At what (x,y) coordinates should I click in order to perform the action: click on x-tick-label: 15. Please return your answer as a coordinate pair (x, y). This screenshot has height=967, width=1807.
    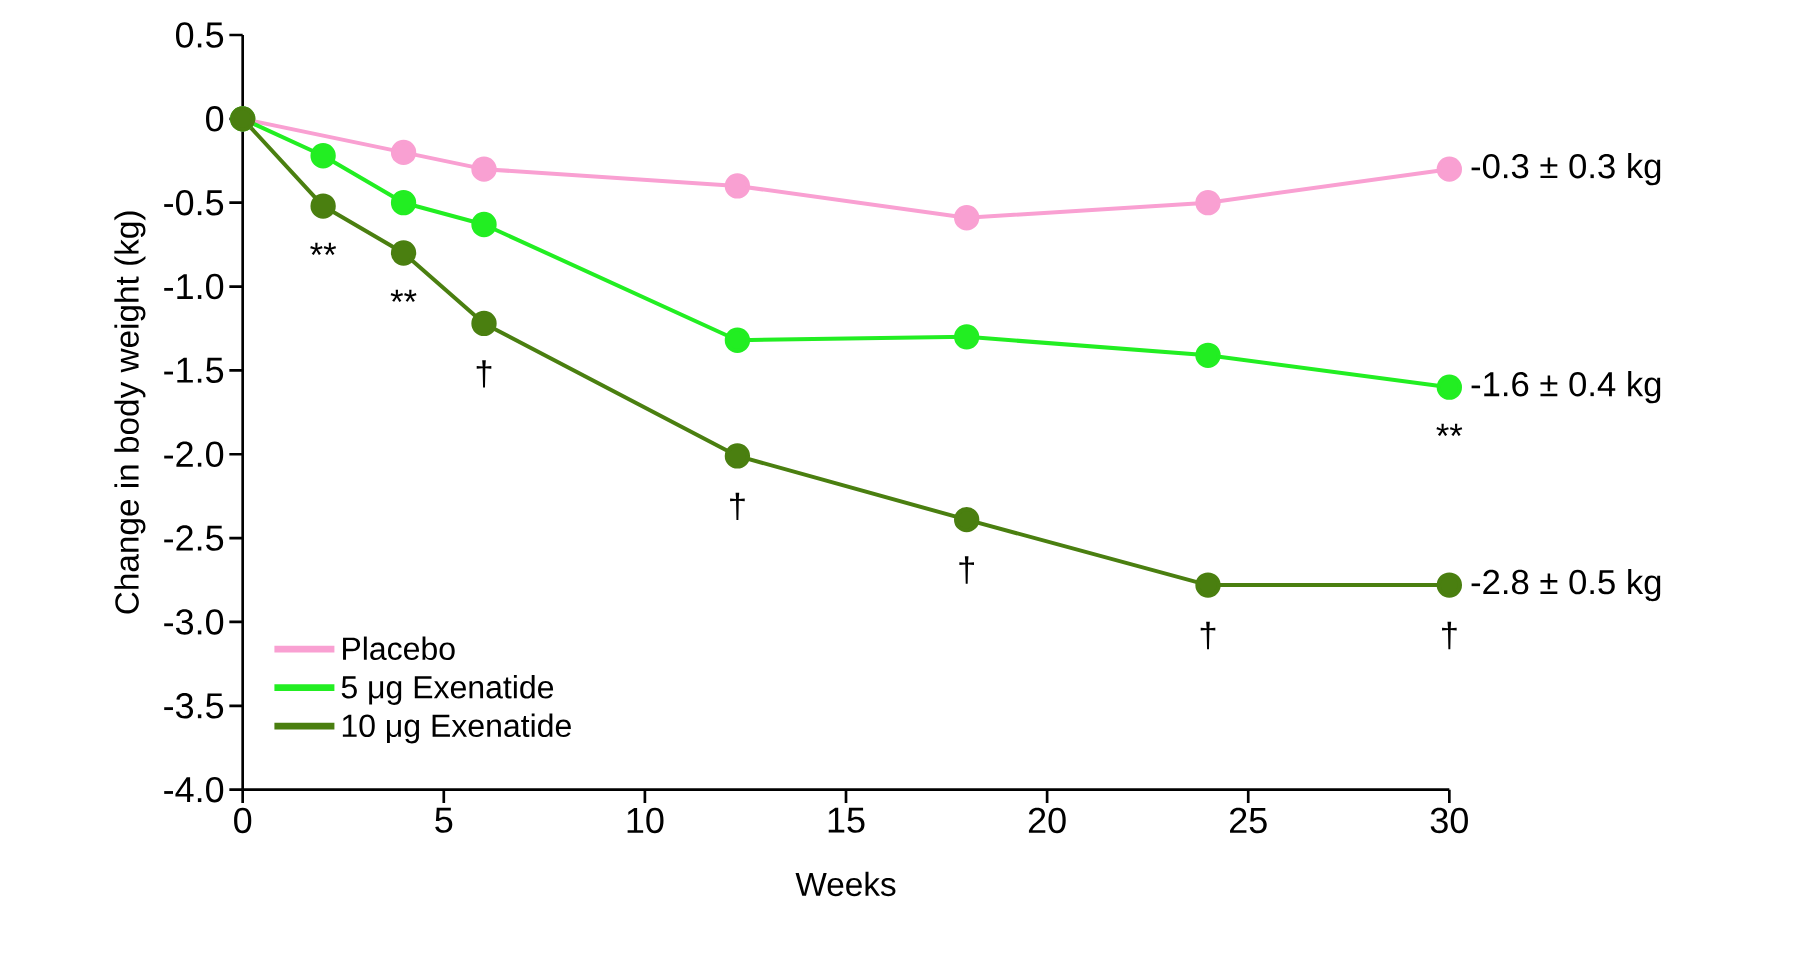
    Looking at the image, I should click on (846, 820).